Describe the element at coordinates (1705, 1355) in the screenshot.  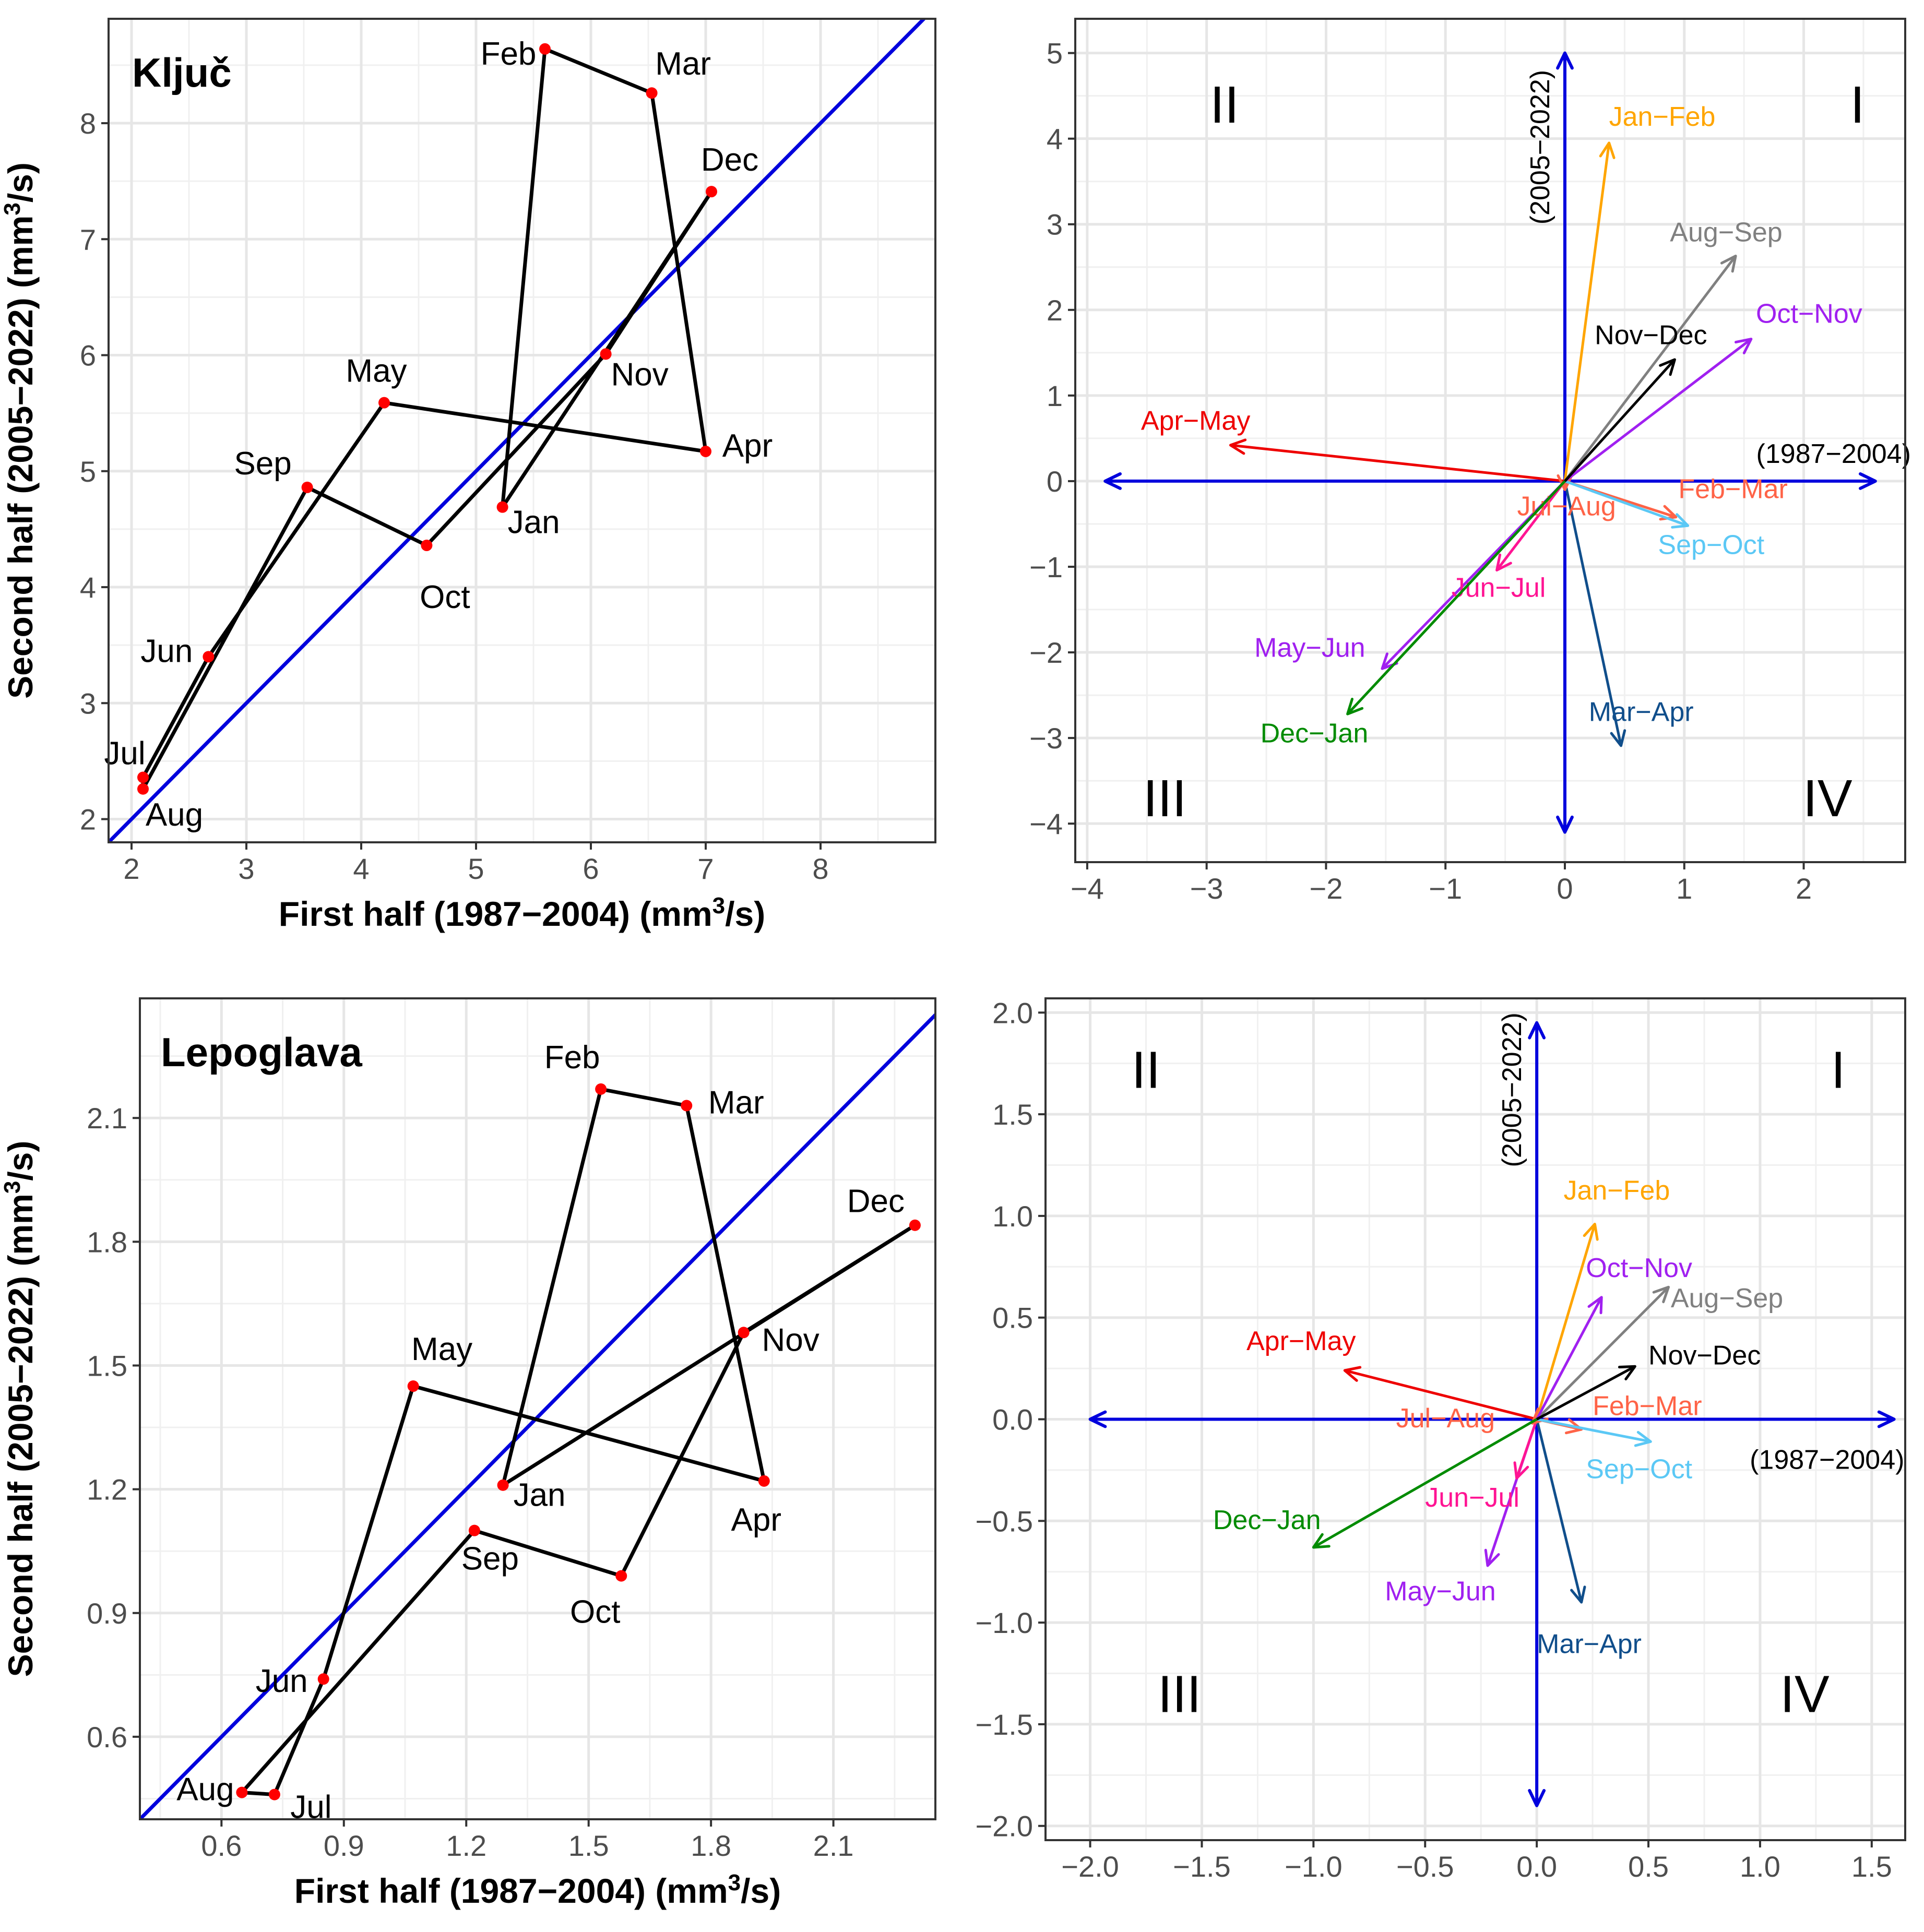
I see `vector-label-nov-dec: Nov−Dec` at that location.